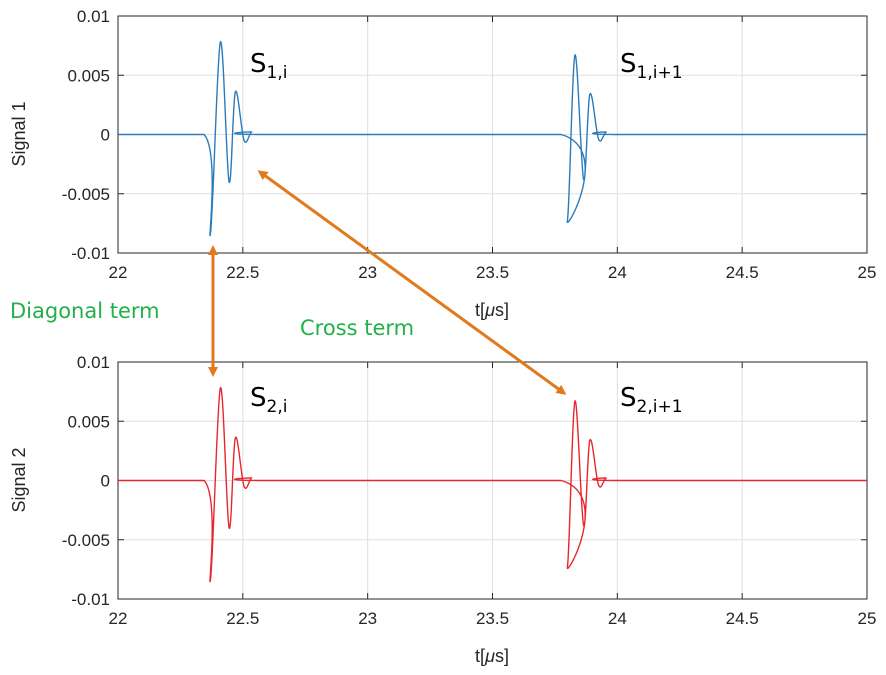 The width and height of the screenshot is (886, 675). What do you see at coordinates (742, 618) in the screenshot?
I see `bottom-plot-x-tick-label: 24.5` at bounding box center [742, 618].